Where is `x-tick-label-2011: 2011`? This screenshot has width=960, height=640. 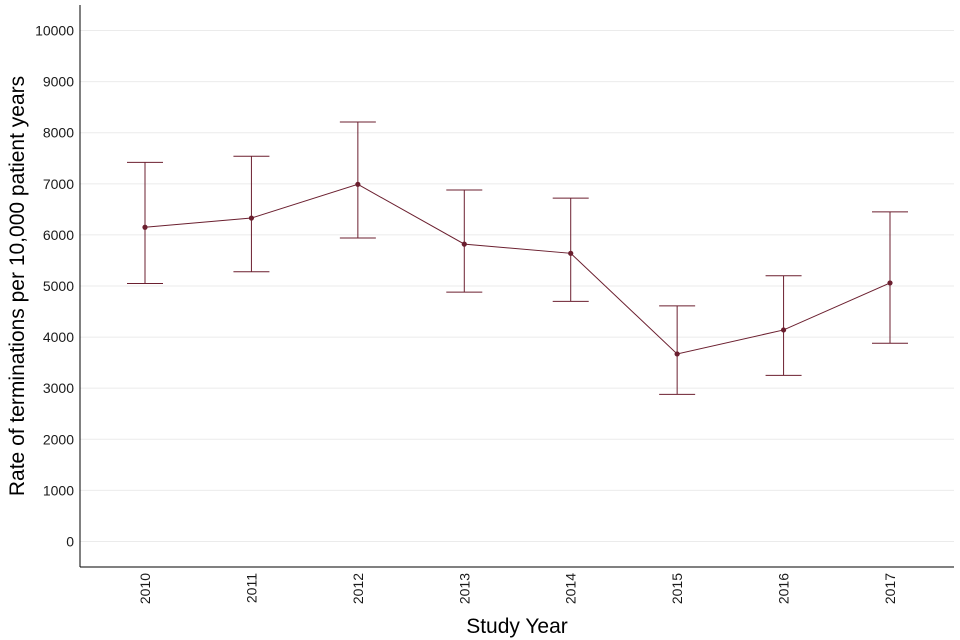
x-tick-label-2011: 2011 is located at coordinates (251, 588).